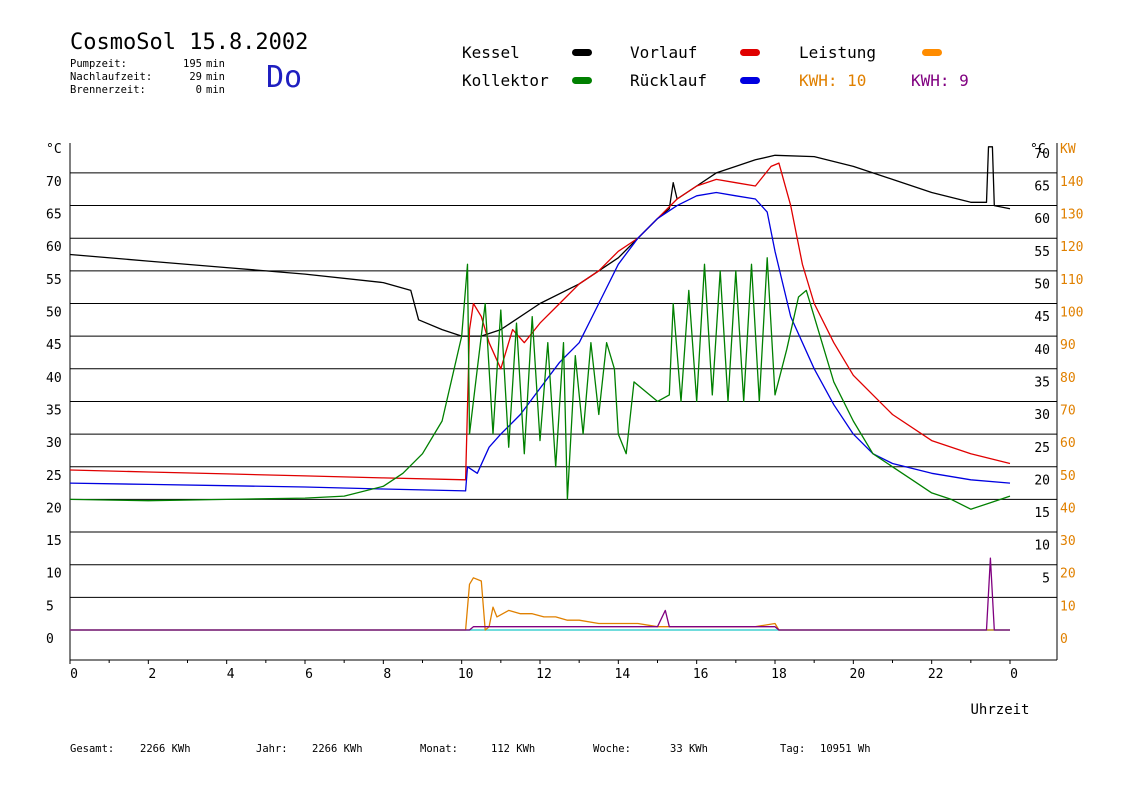 This screenshot has width=1148, height=812. What do you see at coordinates (1071, 280) in the screenshot?
I see `y-tick-label-power: 110` at bounding box center [1071, 280].